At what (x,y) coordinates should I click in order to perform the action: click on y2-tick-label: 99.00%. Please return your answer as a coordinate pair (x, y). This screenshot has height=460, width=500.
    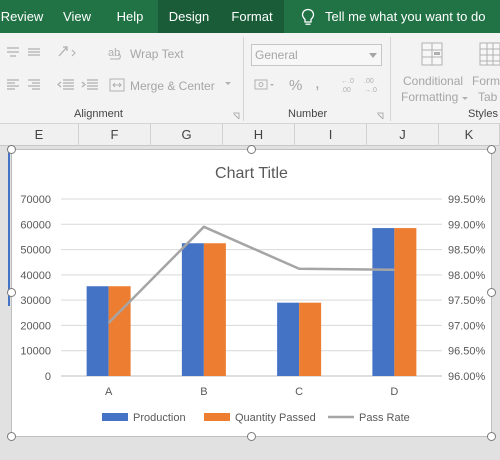
    Looking at the image, I should click on (467, 225).